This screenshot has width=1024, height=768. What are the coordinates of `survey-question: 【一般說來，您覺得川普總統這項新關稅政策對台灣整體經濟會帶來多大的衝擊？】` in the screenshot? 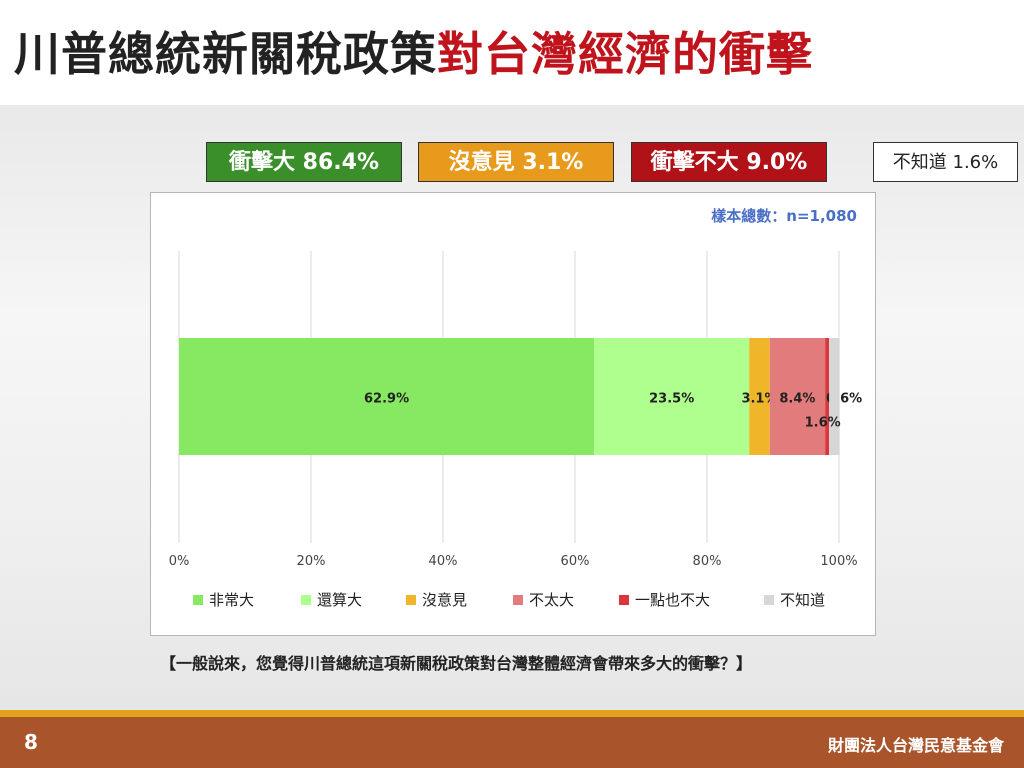 It's located at (456, 663).